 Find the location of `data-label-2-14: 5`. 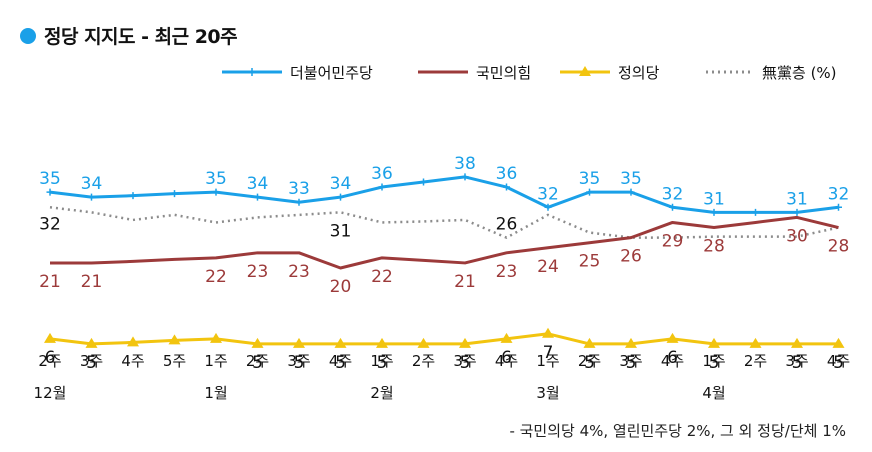

data-label-2-14: 5 is located at coordinates (631, 363).